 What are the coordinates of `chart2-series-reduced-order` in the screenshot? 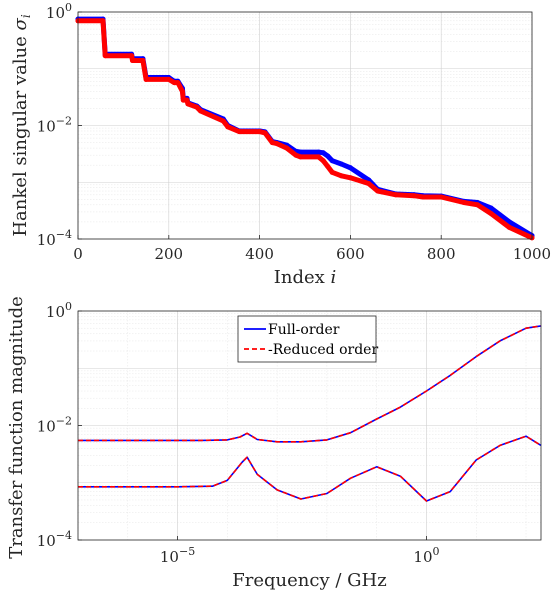 It's located at (310, 468).